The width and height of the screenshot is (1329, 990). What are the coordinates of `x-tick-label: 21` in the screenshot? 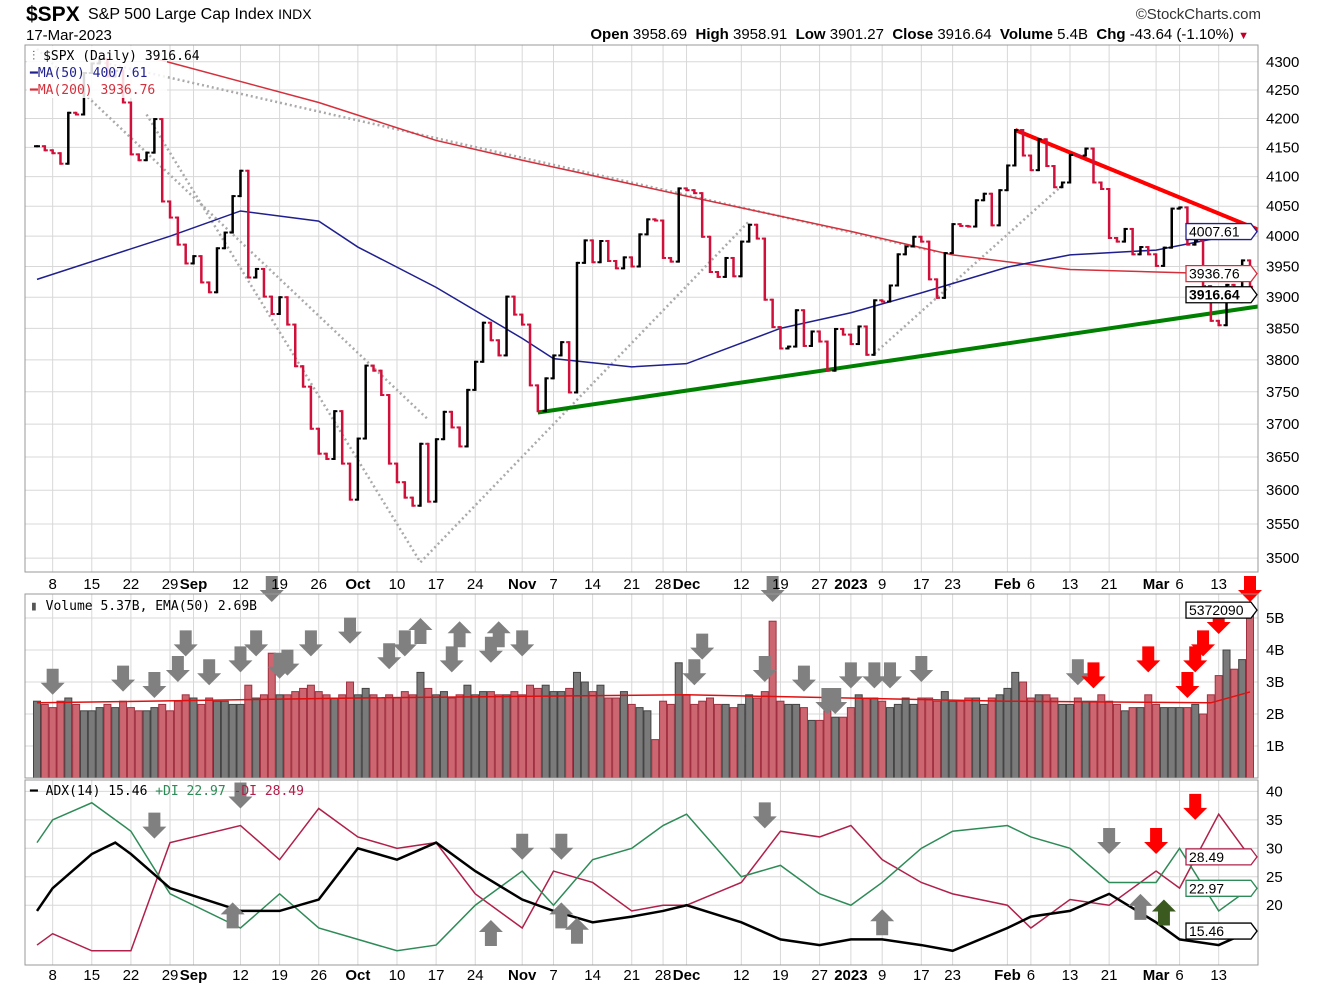 It's located at (631, 975).